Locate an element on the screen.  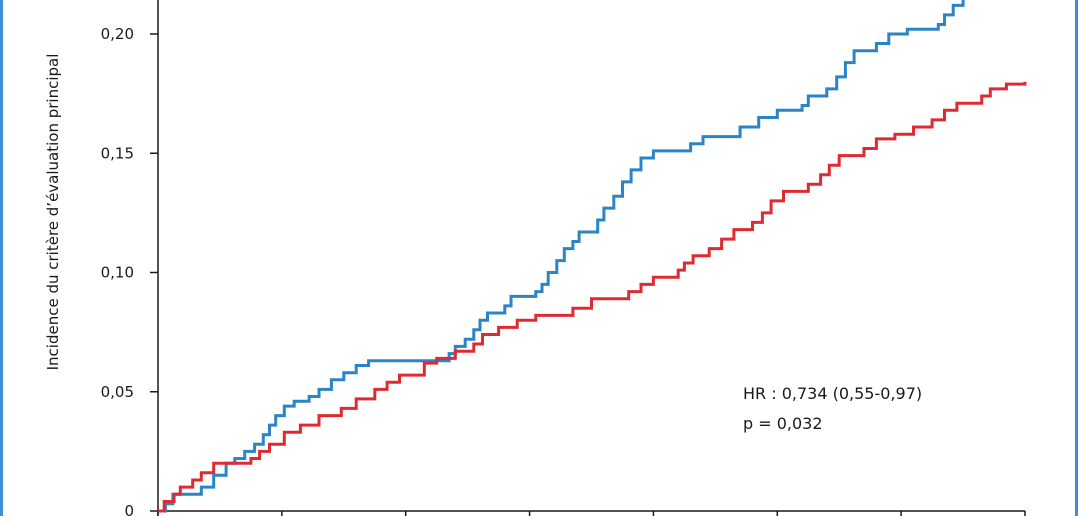
p-value-annotation: p = 0,032 is located at coordinates (783, 423).